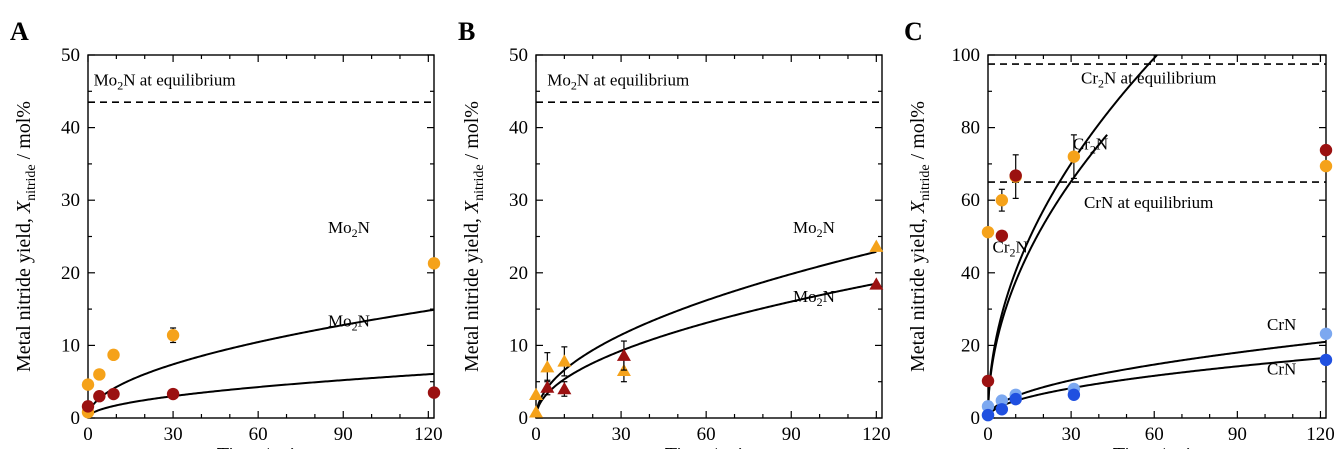  Describe the element at coordinates (970, 200) in the screenshot. I see `y-tick-label: 60` at that location.